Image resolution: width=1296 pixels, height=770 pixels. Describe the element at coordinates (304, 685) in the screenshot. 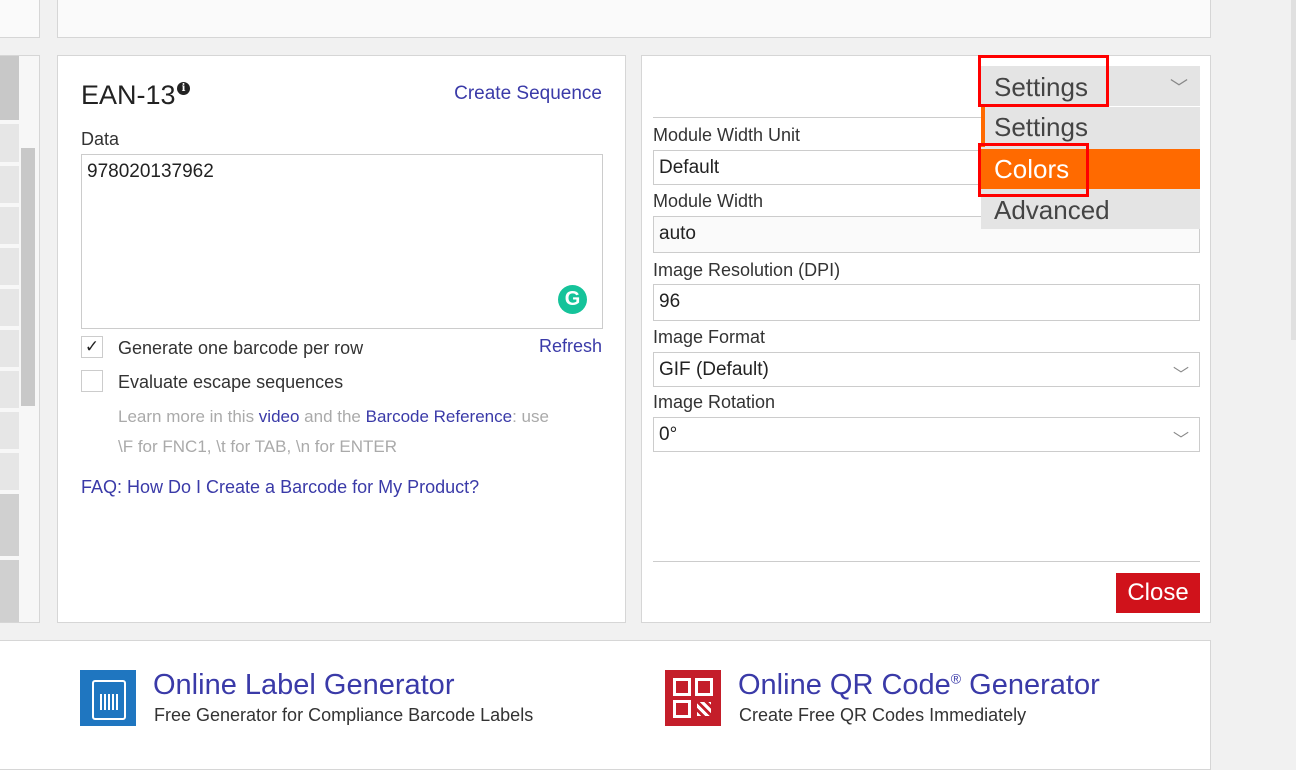

I see `label-generator-link: Online Label Generator` at that location.